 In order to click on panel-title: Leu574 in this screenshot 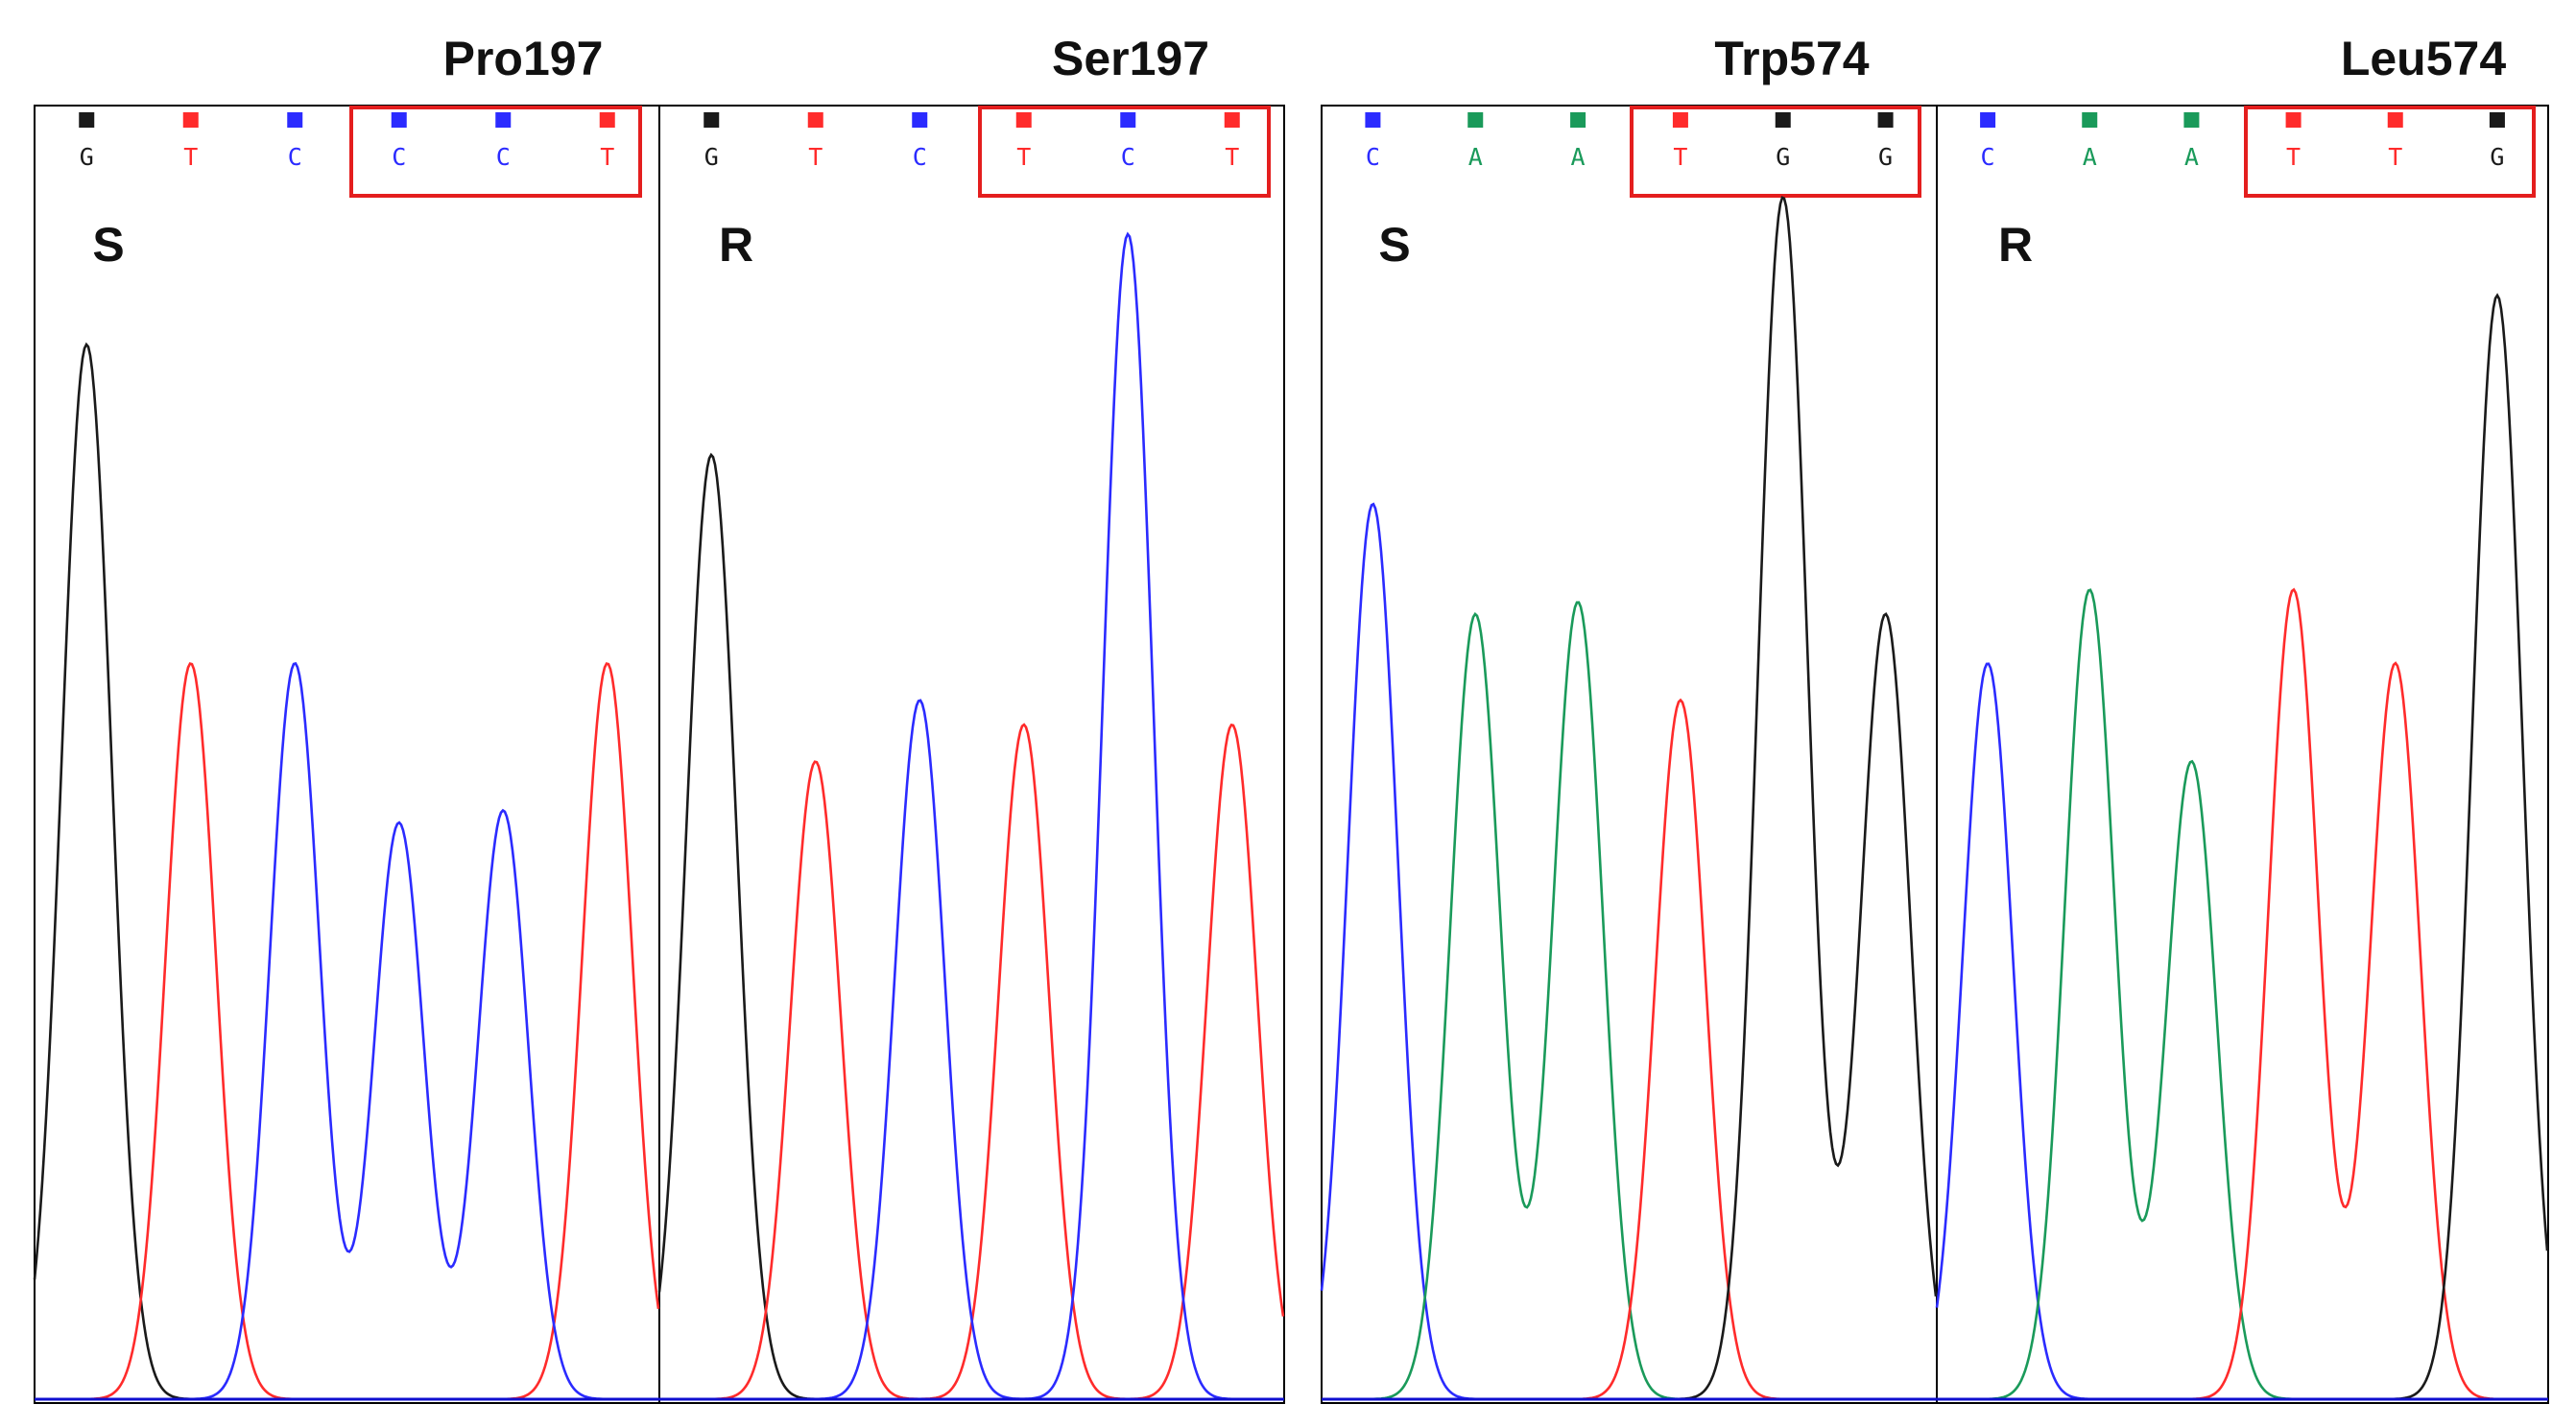, I will do `click(2424, 59)`.